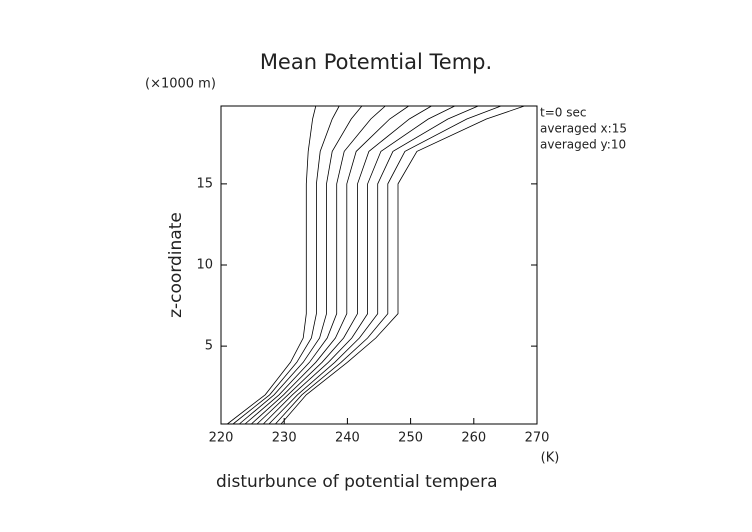  What do you see at coordinates (376, 62) in the screenshot?
I see `chart-title: Mean Potemtial Temp.` at bounding box center [376, 62].